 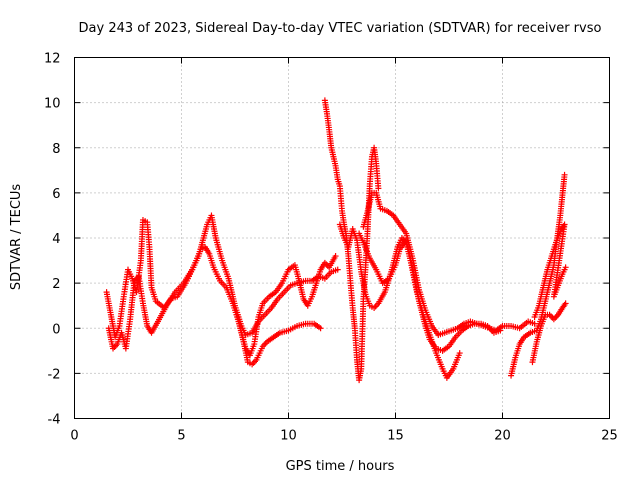 I want to click on y-tick-label: 6, so click(x=56, y=194).